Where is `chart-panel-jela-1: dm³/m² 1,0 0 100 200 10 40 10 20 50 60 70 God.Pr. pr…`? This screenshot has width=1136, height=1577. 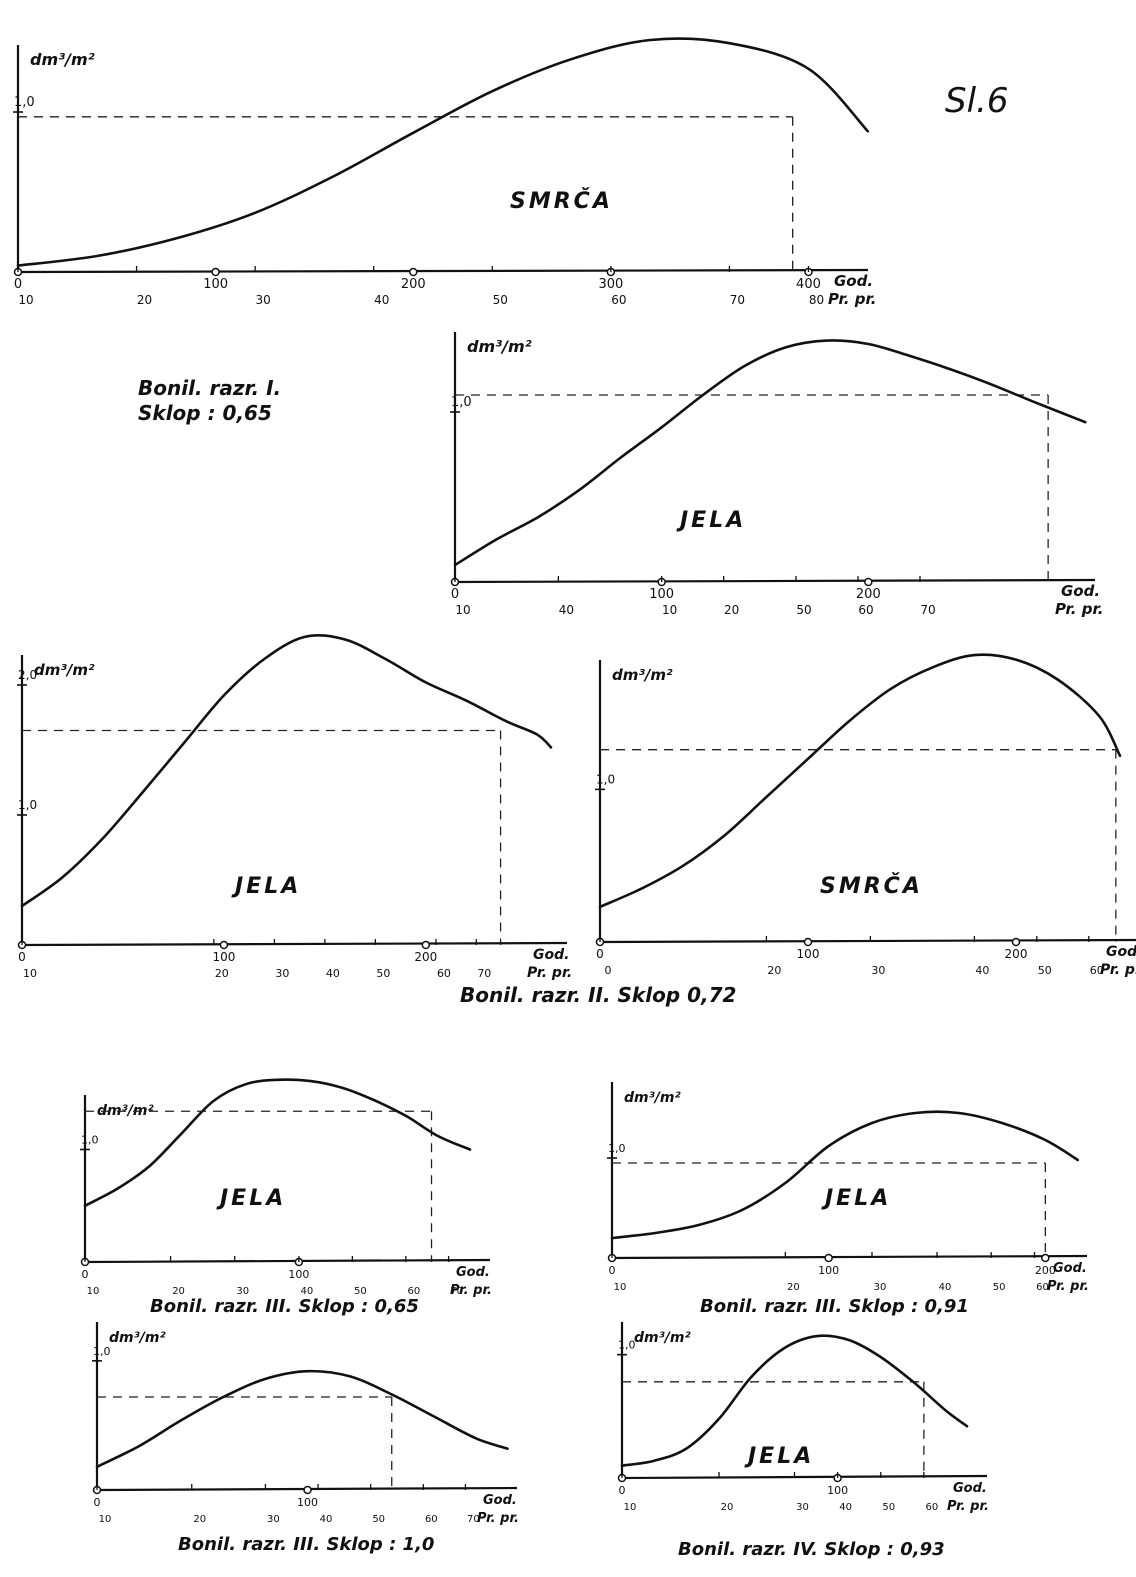
chart-panel-jela-1: dm³/m² 1,0 0 100 200 10 40 10 20 50 60 70 God.Pr. pr… is located at coordinates (776, 475).